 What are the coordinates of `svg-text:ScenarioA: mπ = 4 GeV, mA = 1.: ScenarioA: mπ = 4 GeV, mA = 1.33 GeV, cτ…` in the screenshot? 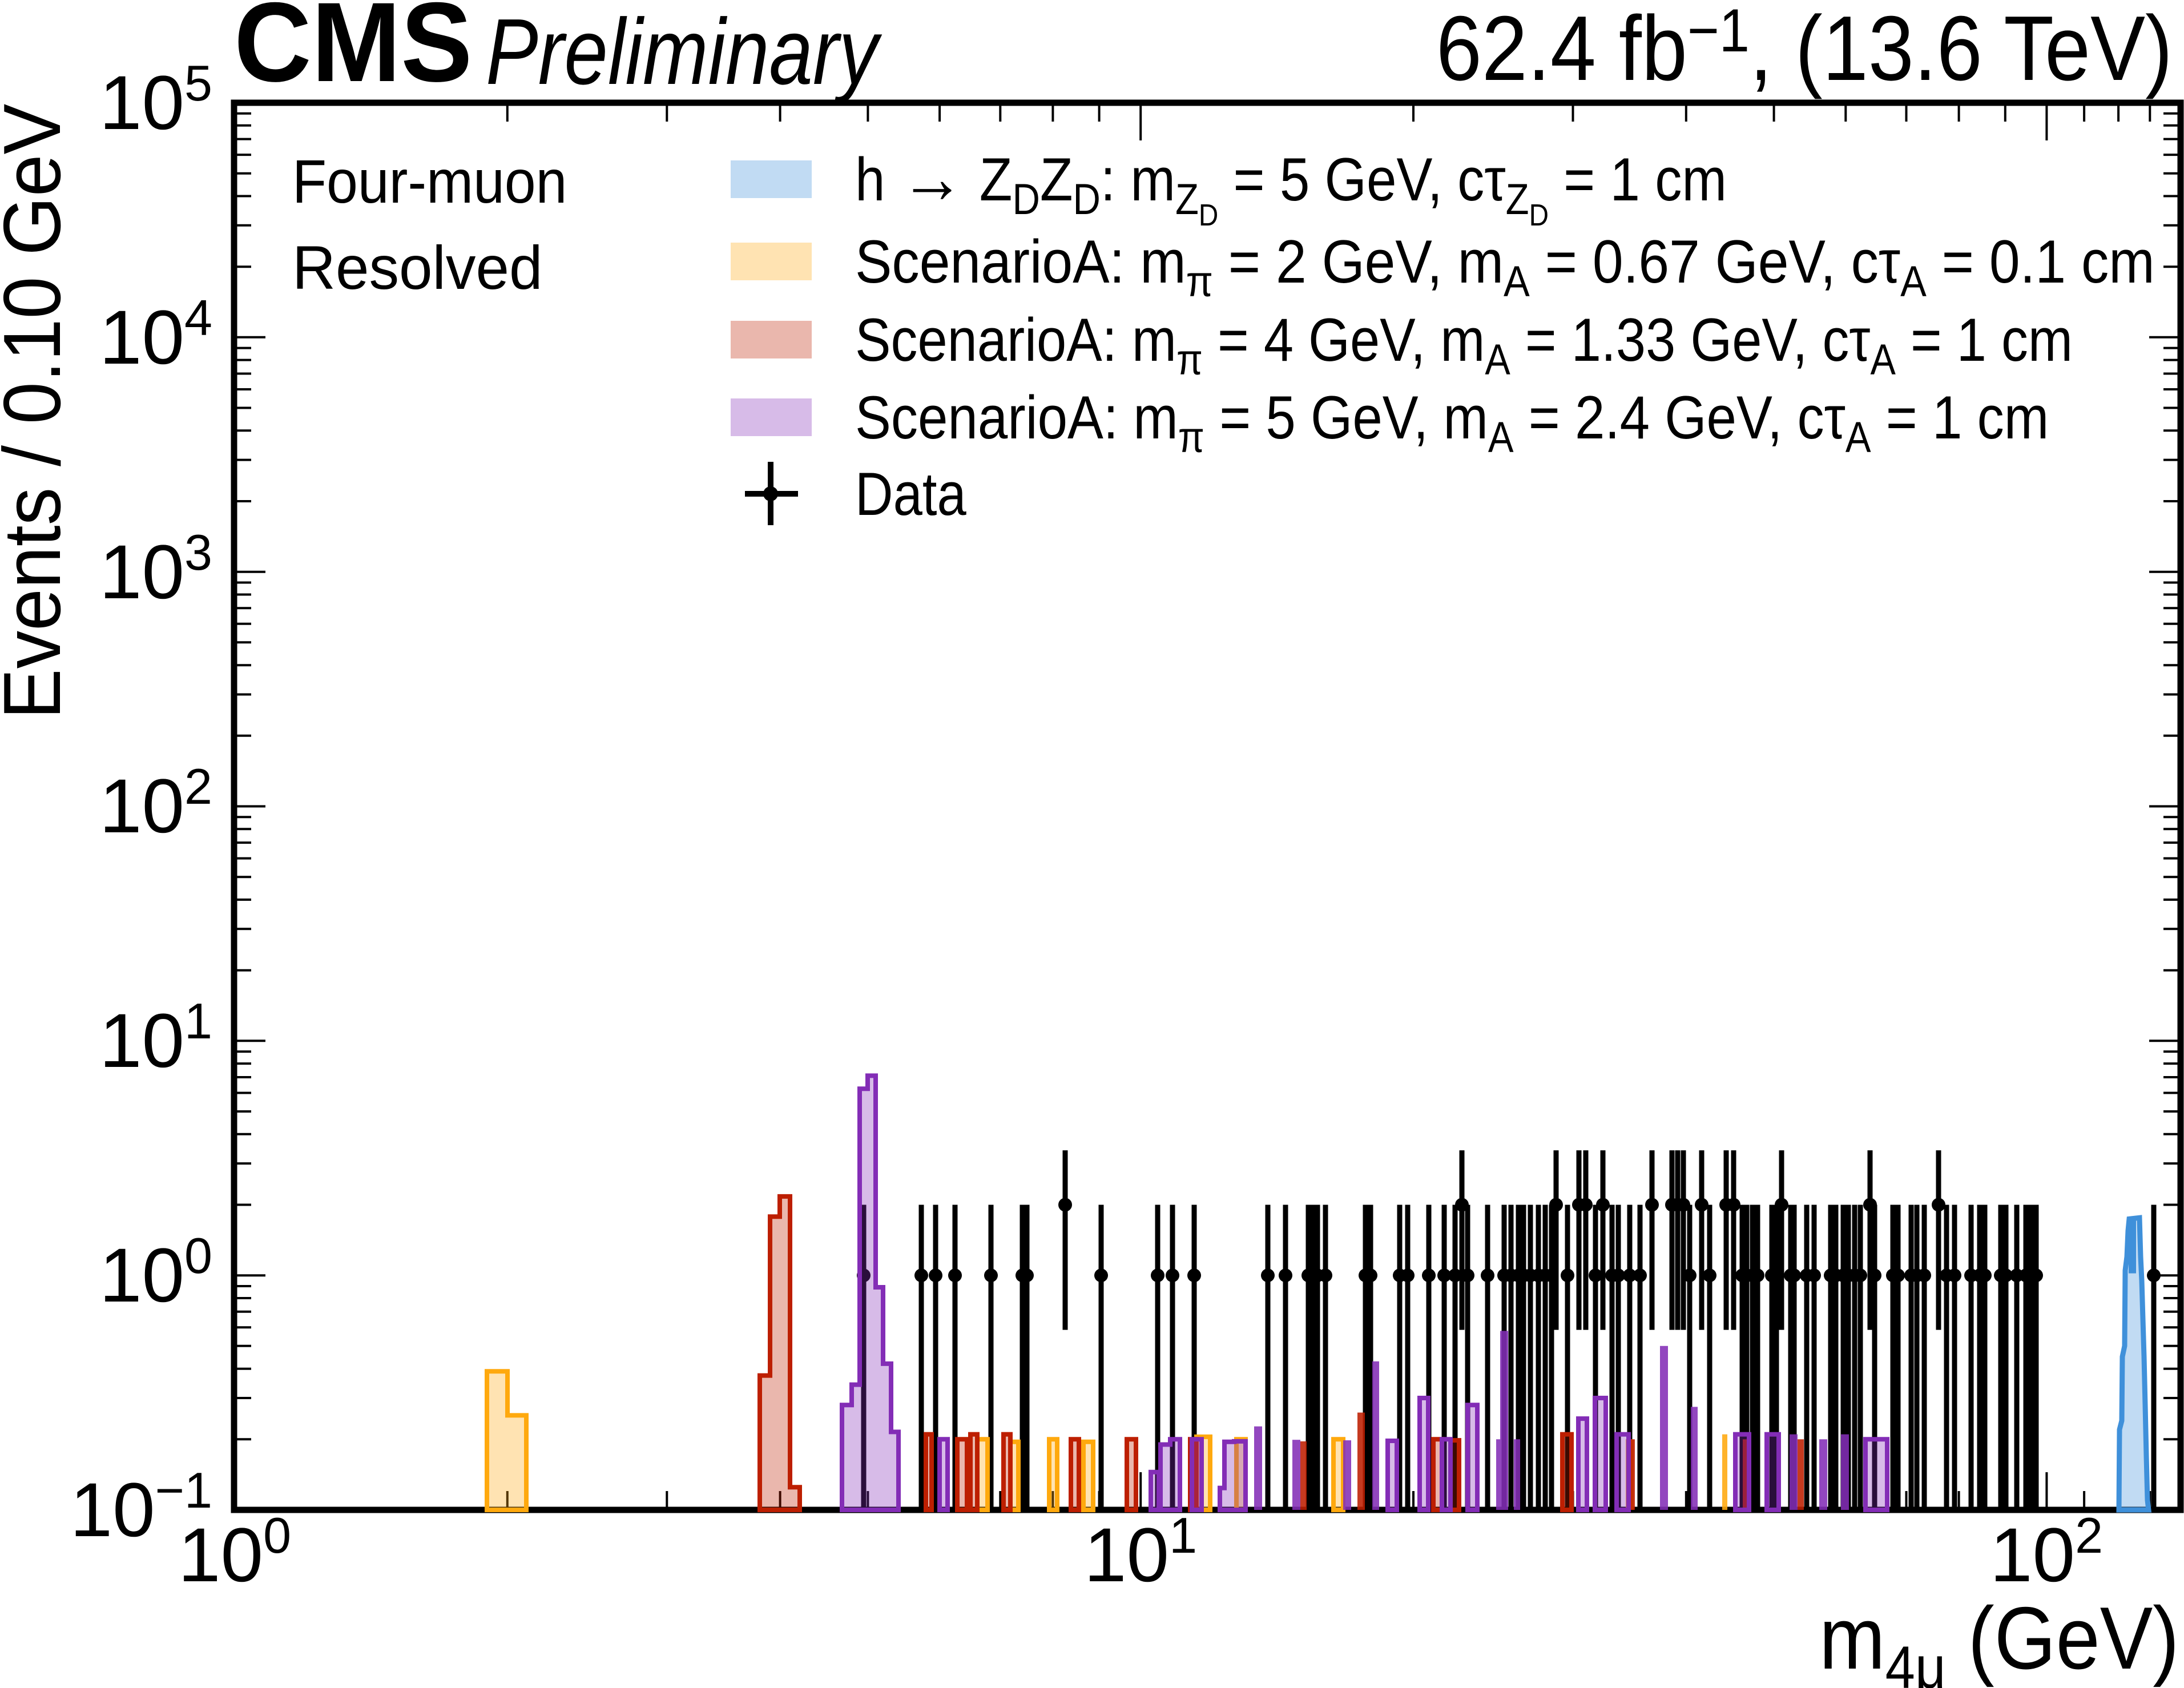 It's located at (1464, 345).